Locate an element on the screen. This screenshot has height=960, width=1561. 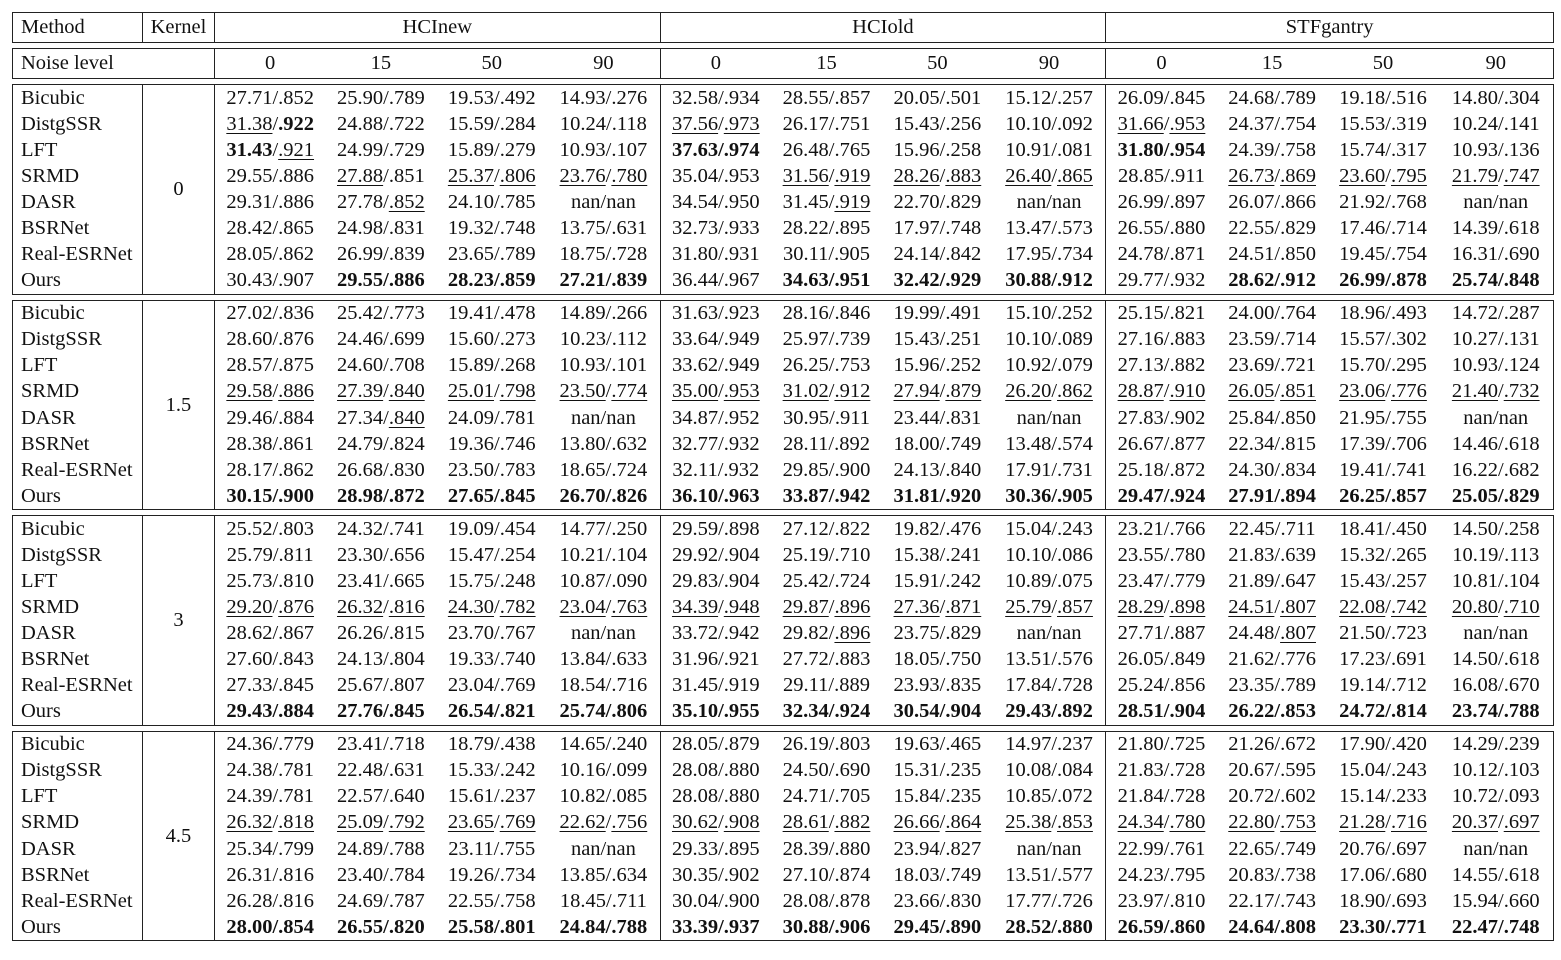
metric-cell: 19.41/.478 is located at coordinates (492, 313).